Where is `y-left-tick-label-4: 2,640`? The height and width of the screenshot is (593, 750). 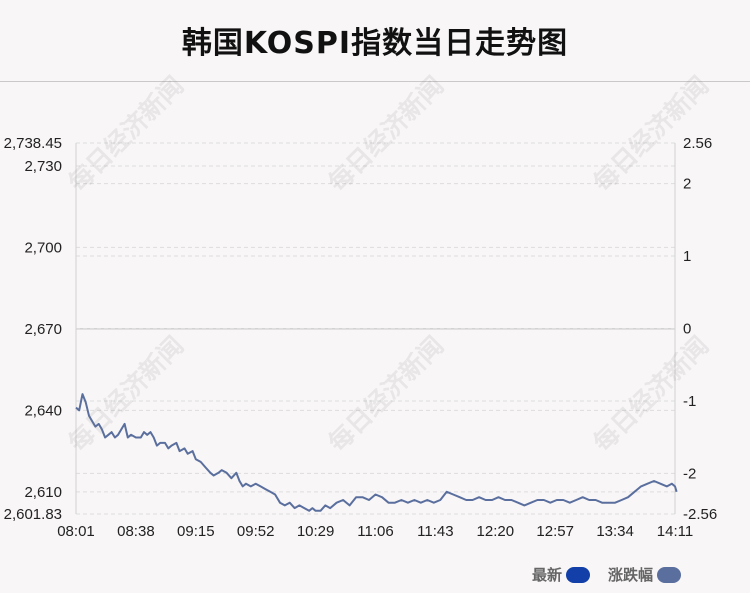
y-left-tick-label-4: 2,640 is located at coordinates (43, 410).